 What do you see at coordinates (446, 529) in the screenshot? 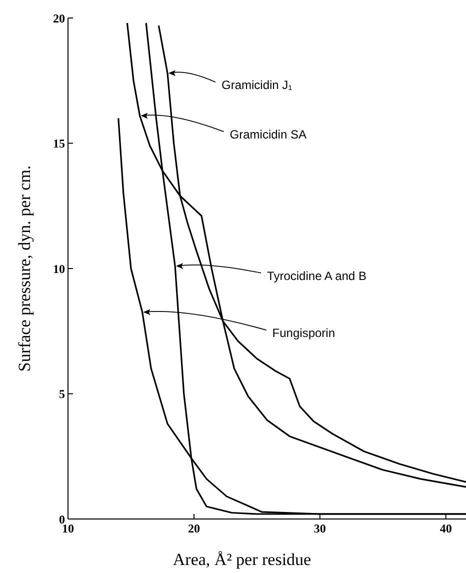
I see `x-tick-label: 40` at bounding box center [446, 529].